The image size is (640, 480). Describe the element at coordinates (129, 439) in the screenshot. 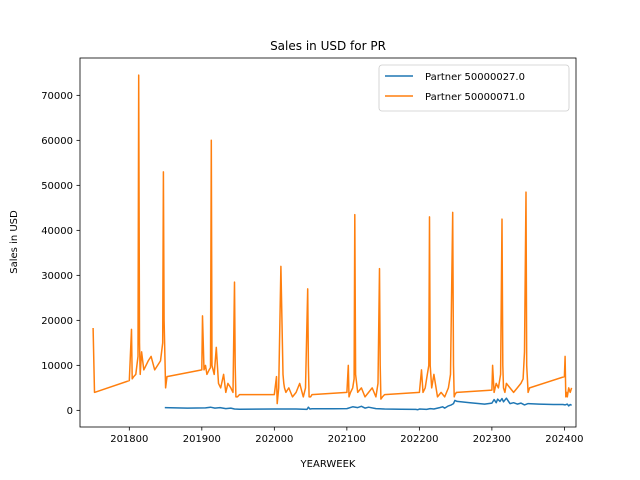

I see `x-tick-label: 201800` at that location.